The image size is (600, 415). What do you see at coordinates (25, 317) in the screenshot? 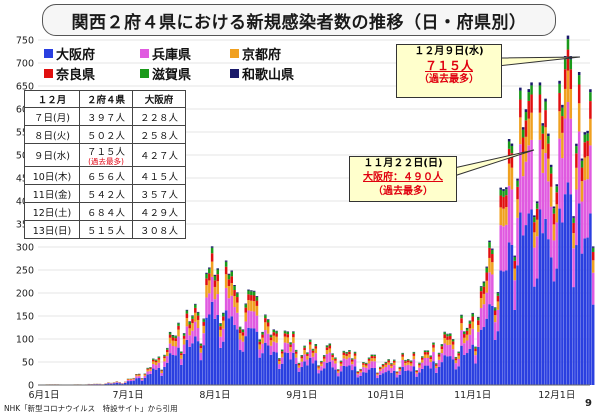
I see `y-tick-label: 150` at bounding box center [25, 317].